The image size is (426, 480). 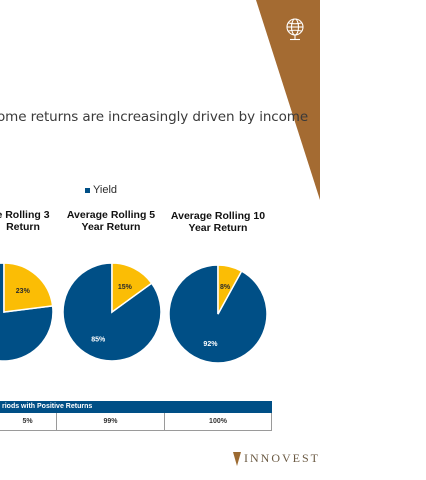 I want to click on legend-swatch, so click(x=87, y=190).